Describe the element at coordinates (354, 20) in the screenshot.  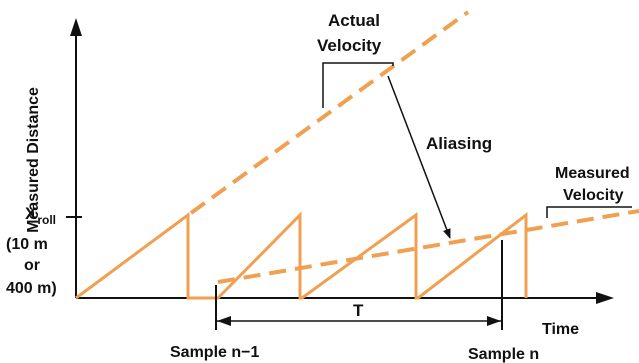
I see `actual-velocity-label-line1: Actual` at that location.